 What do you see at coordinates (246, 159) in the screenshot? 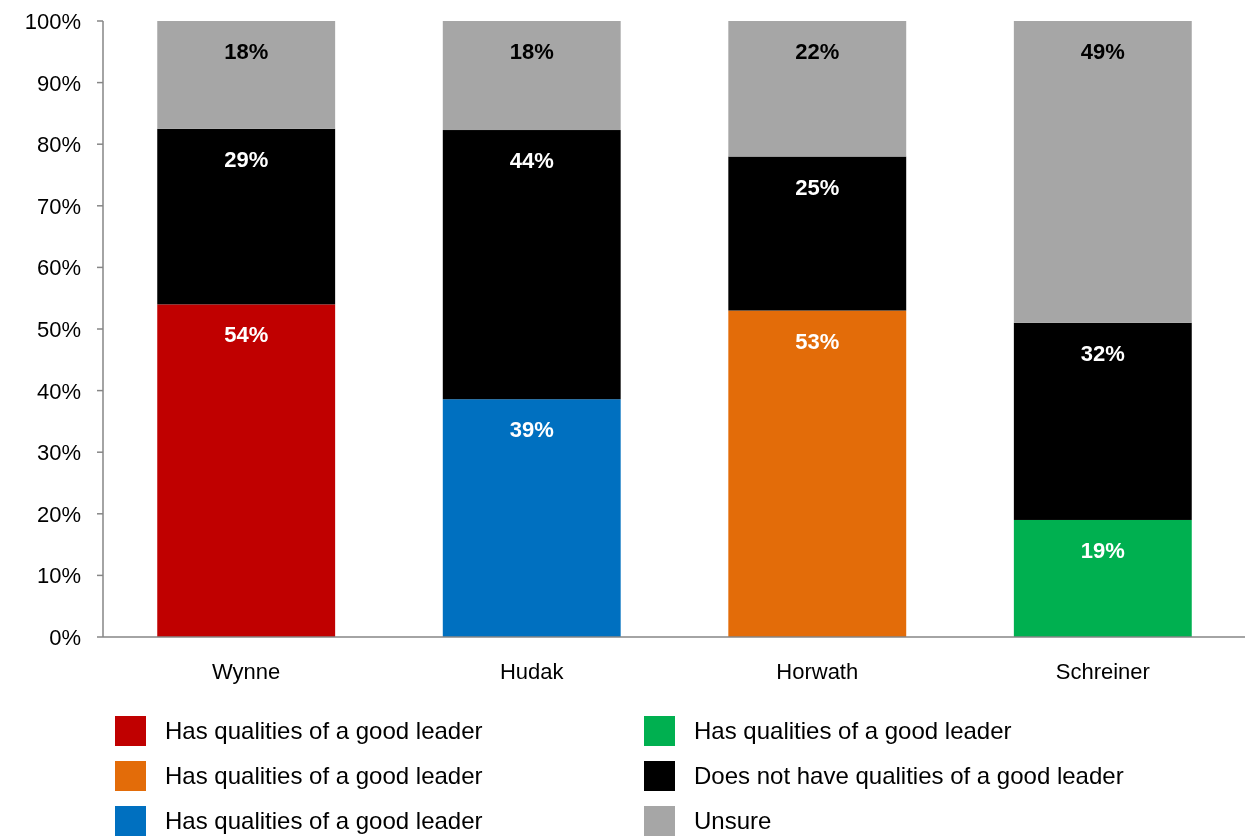
I see `data-label: 29%` at bounding box center [246, 159].